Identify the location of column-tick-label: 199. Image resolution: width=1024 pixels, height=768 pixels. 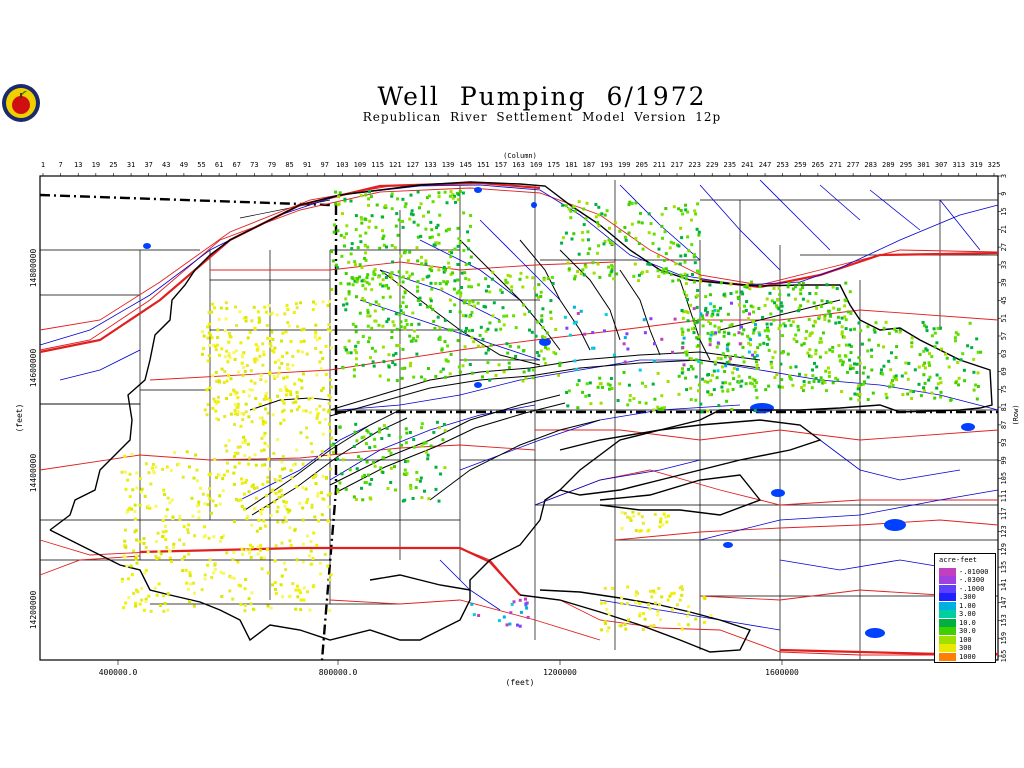
(624, 165).